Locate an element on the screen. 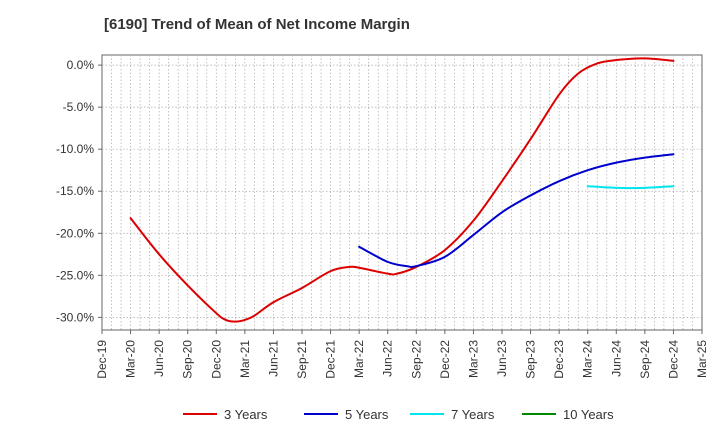  series-line-5-years is located at coordinates (516, 210).